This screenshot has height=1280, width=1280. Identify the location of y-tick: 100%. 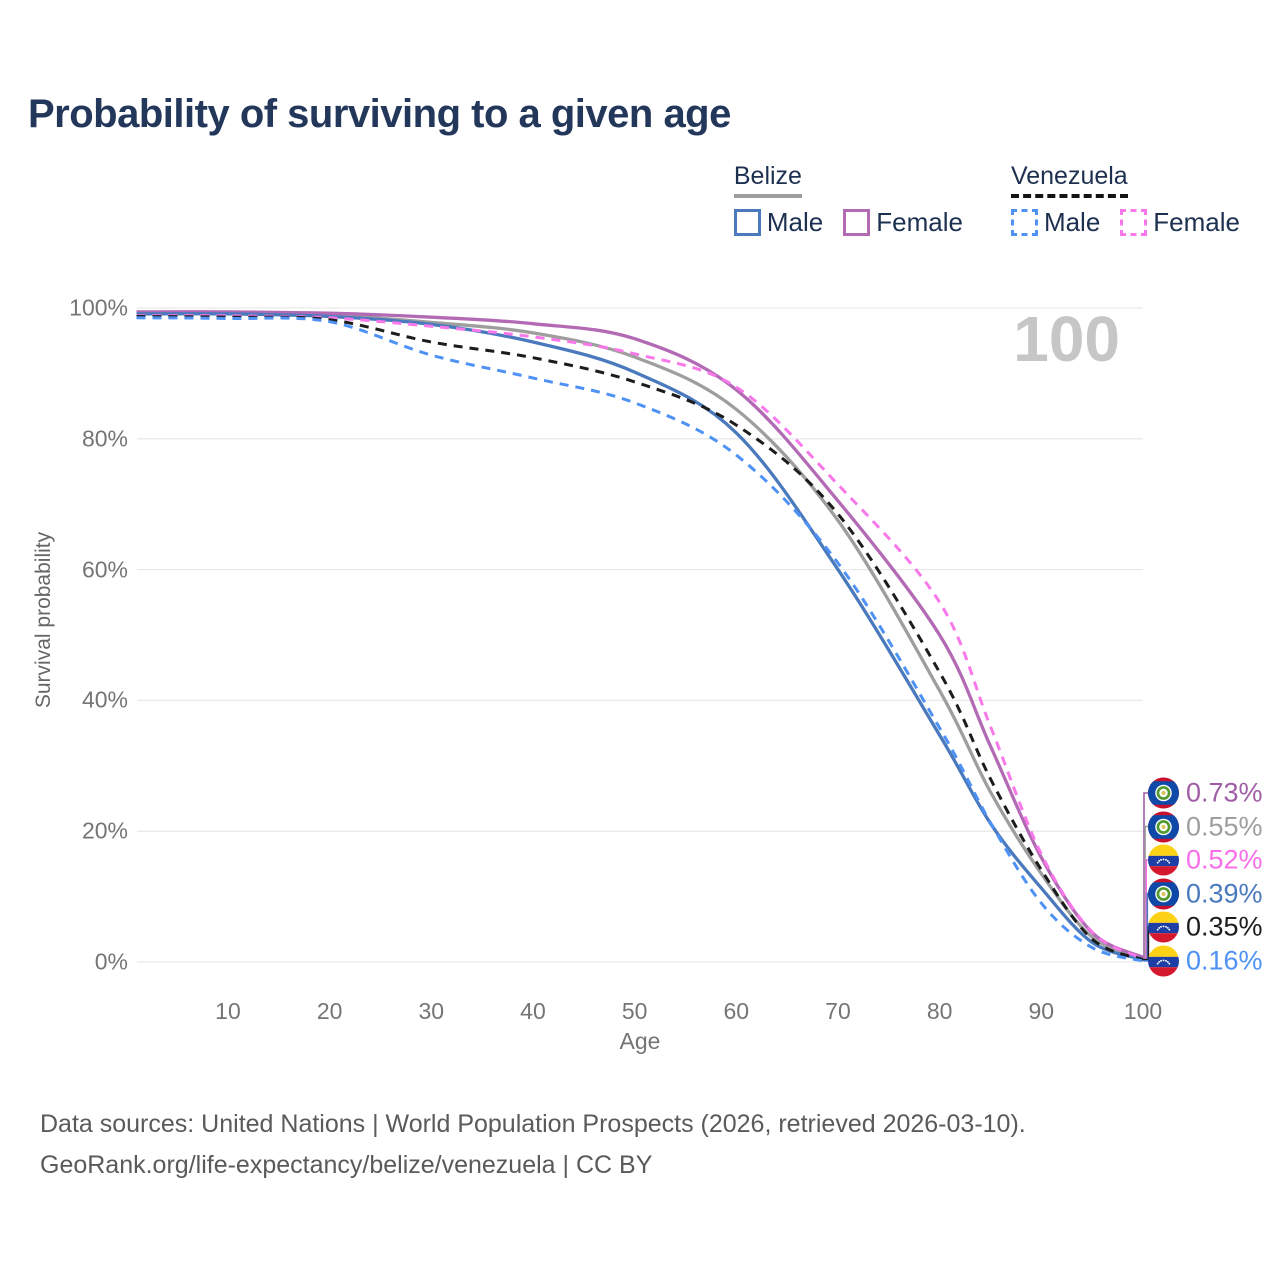
(98, 307).